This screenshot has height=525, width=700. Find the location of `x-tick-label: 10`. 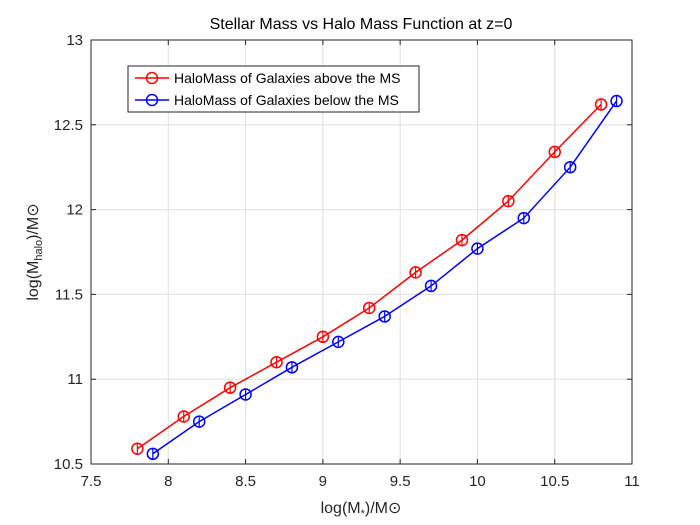

x-tick-label: 10 is located at coordinates (477, 481).